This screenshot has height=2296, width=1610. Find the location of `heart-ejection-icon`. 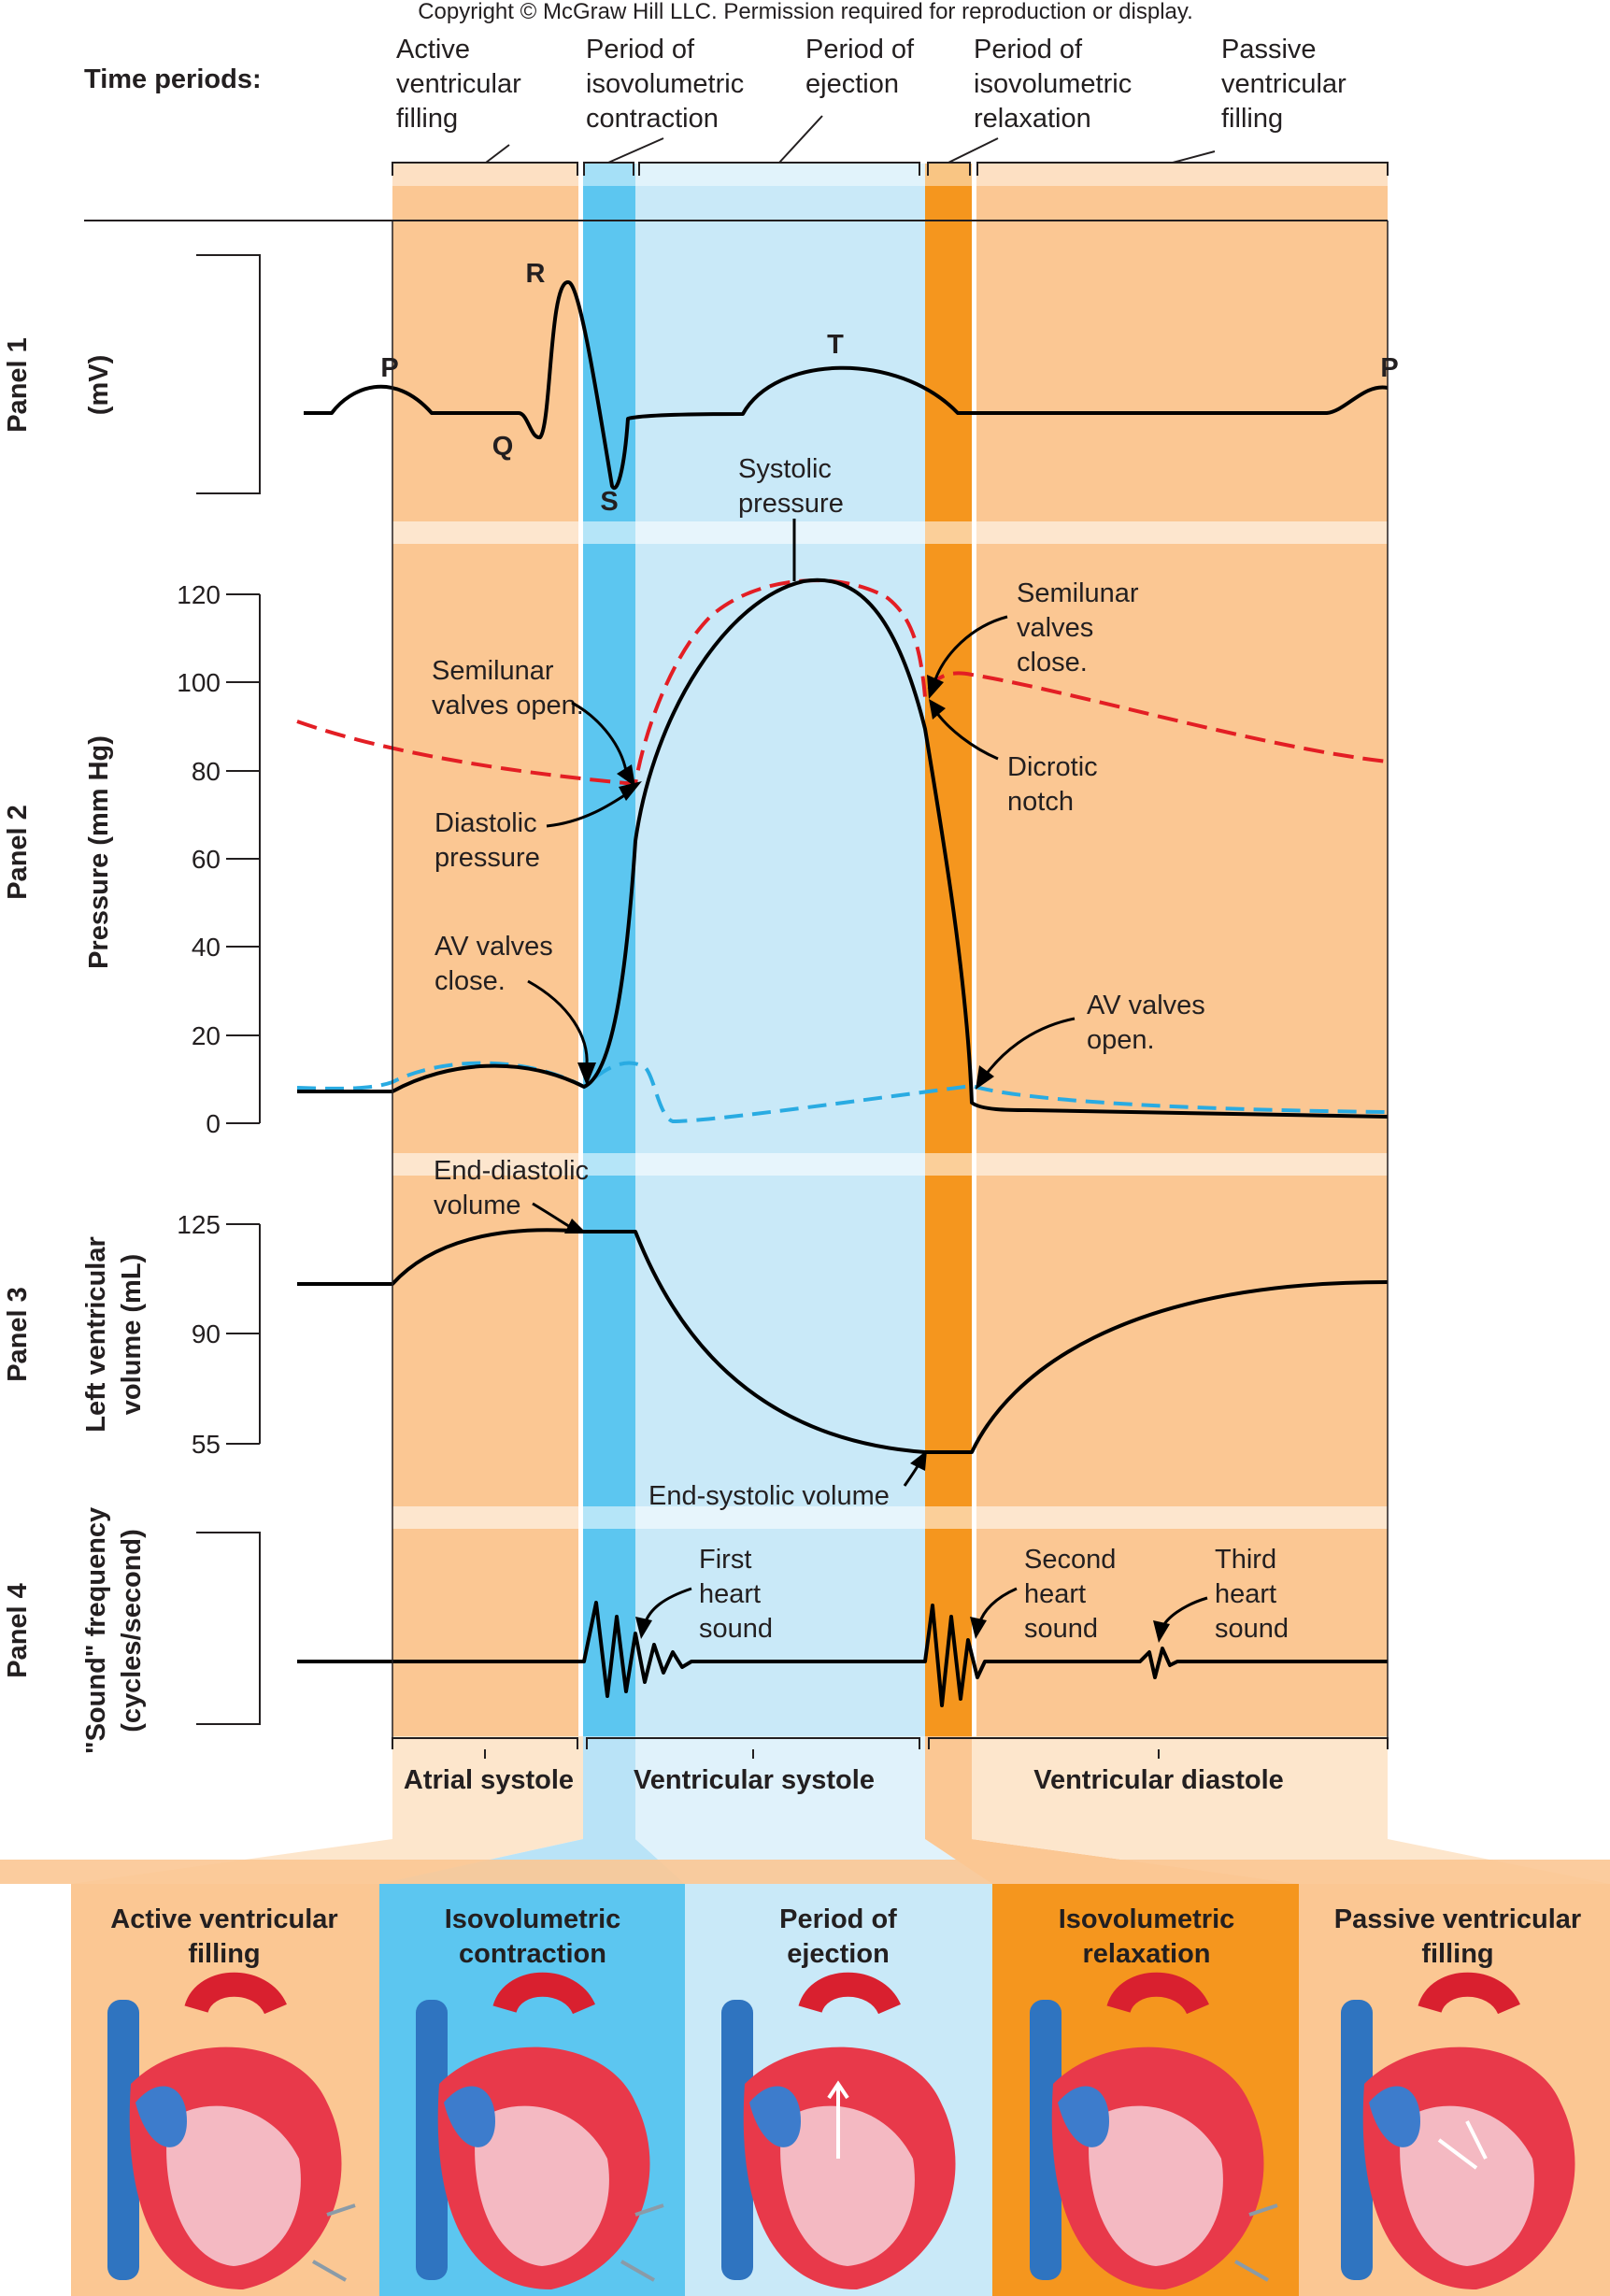

heart-ejection-icon is located at coordinates (838, 2130).